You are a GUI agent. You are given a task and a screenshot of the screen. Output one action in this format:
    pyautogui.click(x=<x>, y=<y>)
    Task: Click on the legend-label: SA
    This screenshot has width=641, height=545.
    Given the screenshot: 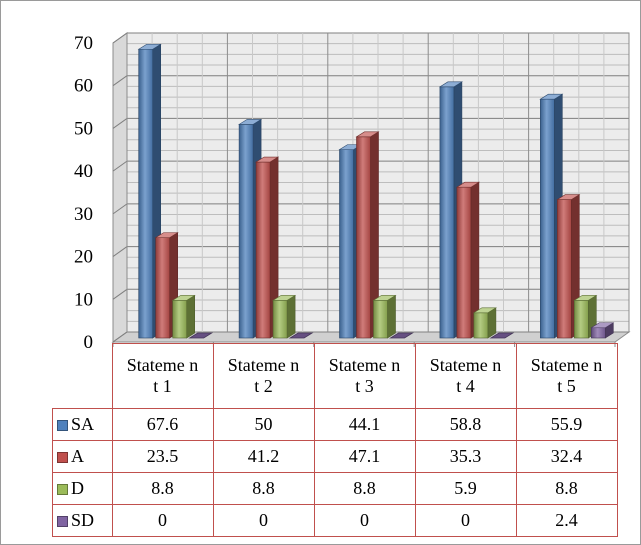 What is the action you would take?
    pyautogui.click(x=83, y=424)
    